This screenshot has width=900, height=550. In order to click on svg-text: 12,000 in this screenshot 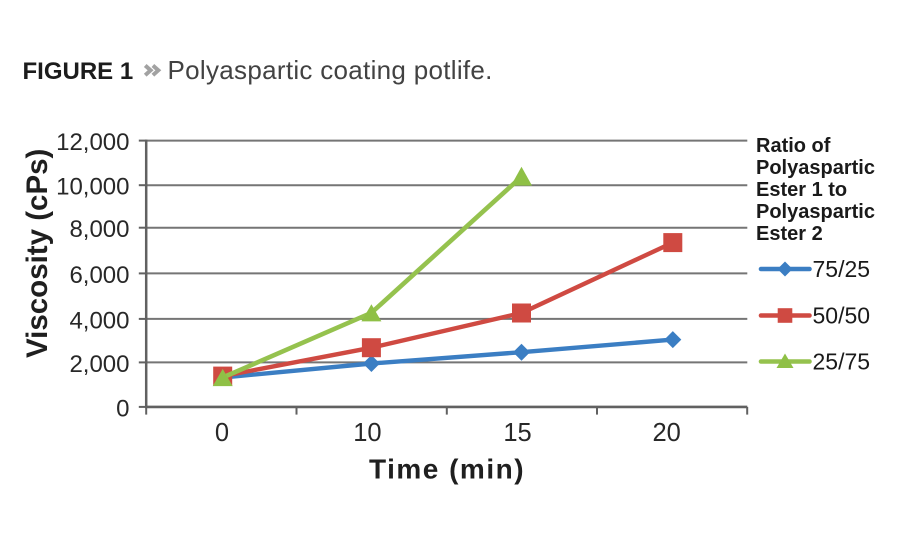, I will do `click(92, 142)`.